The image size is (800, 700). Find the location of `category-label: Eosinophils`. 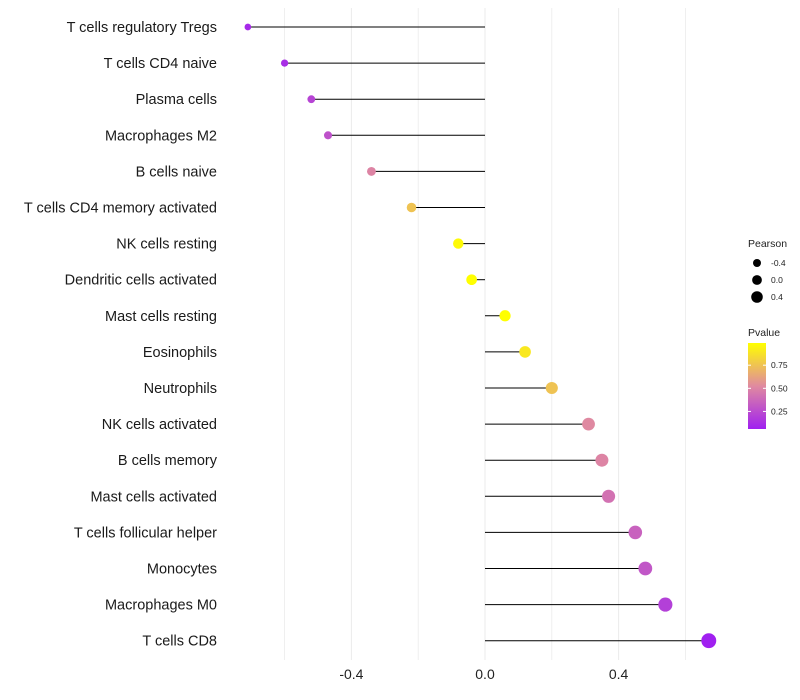

category-label: Eosinophils is located at coordinates (180, 353).